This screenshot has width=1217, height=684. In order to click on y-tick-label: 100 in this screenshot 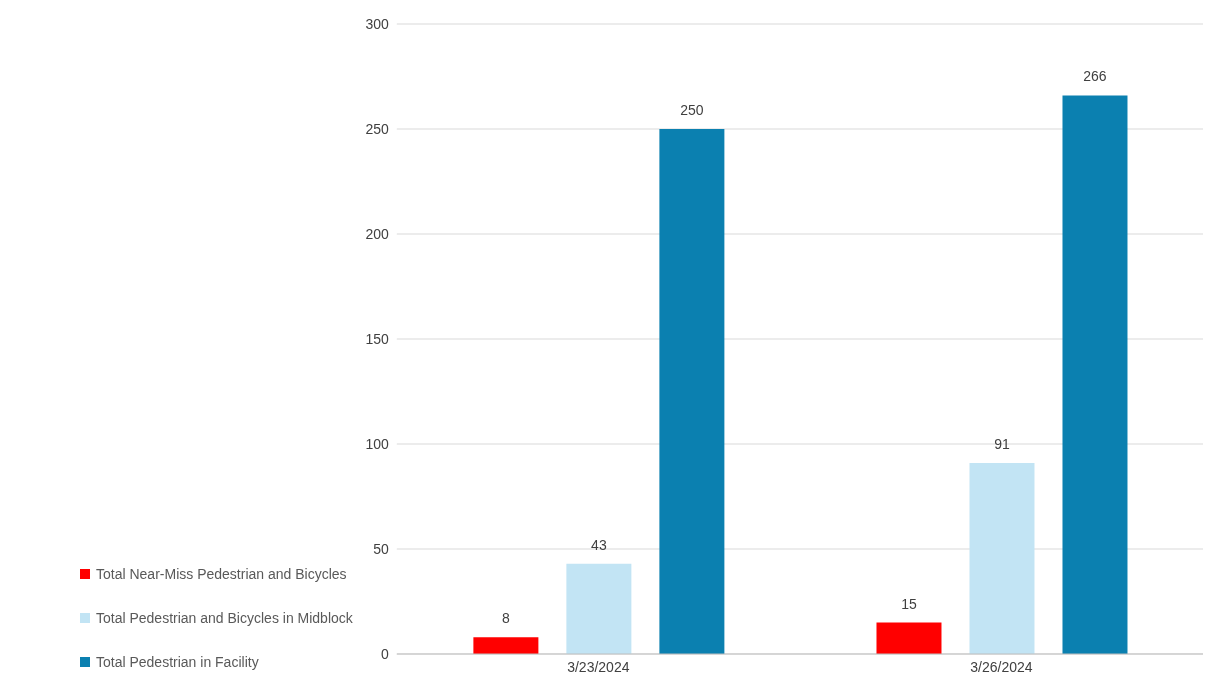, I will do `click(377, 443)`.